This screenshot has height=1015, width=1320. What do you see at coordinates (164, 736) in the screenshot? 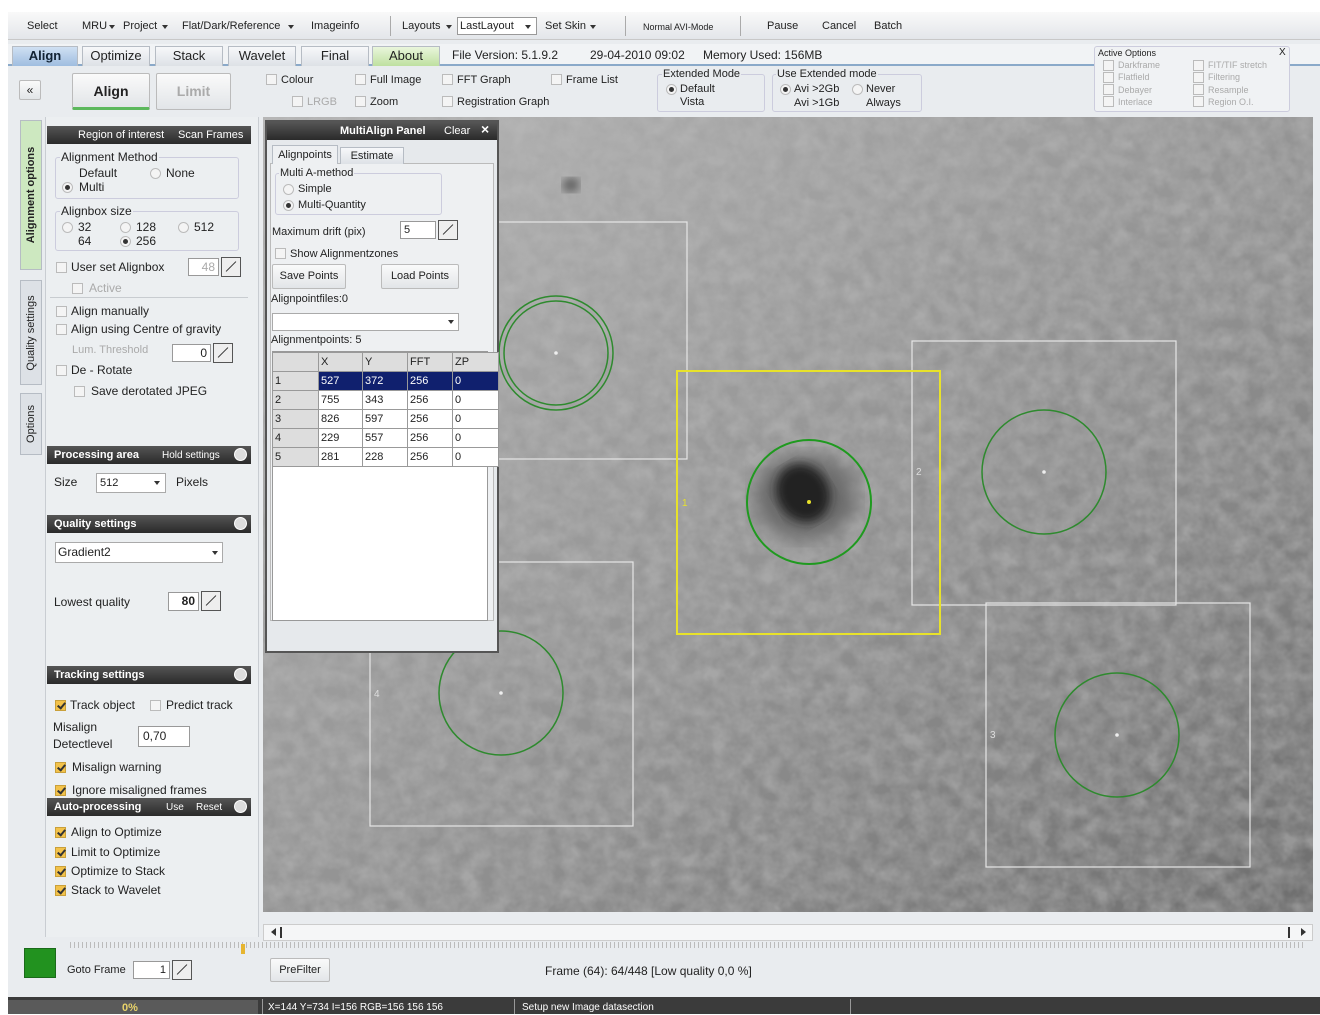
I see `level-input: 0,70` at bounding box center [164, 736].